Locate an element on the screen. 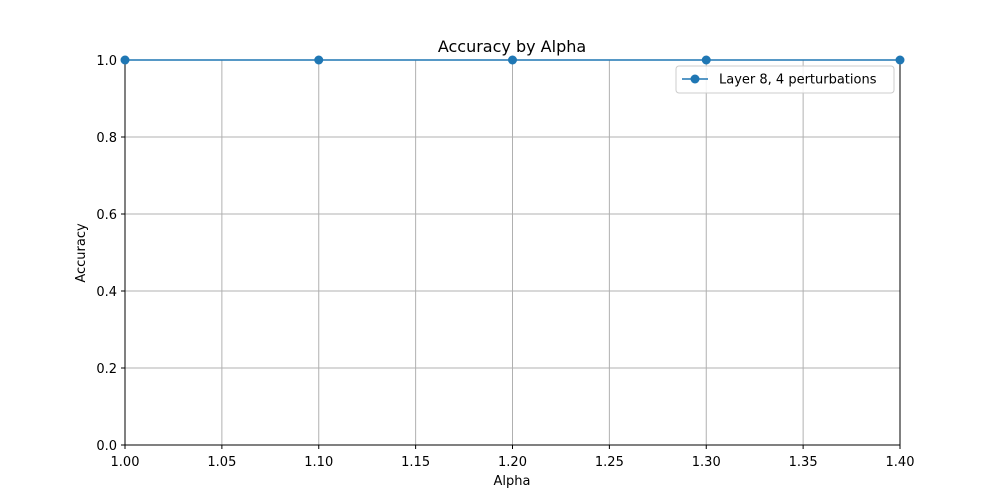 The image size is (1000, 504). x-axis-label: Alpha is located at coordinates (512, 481).